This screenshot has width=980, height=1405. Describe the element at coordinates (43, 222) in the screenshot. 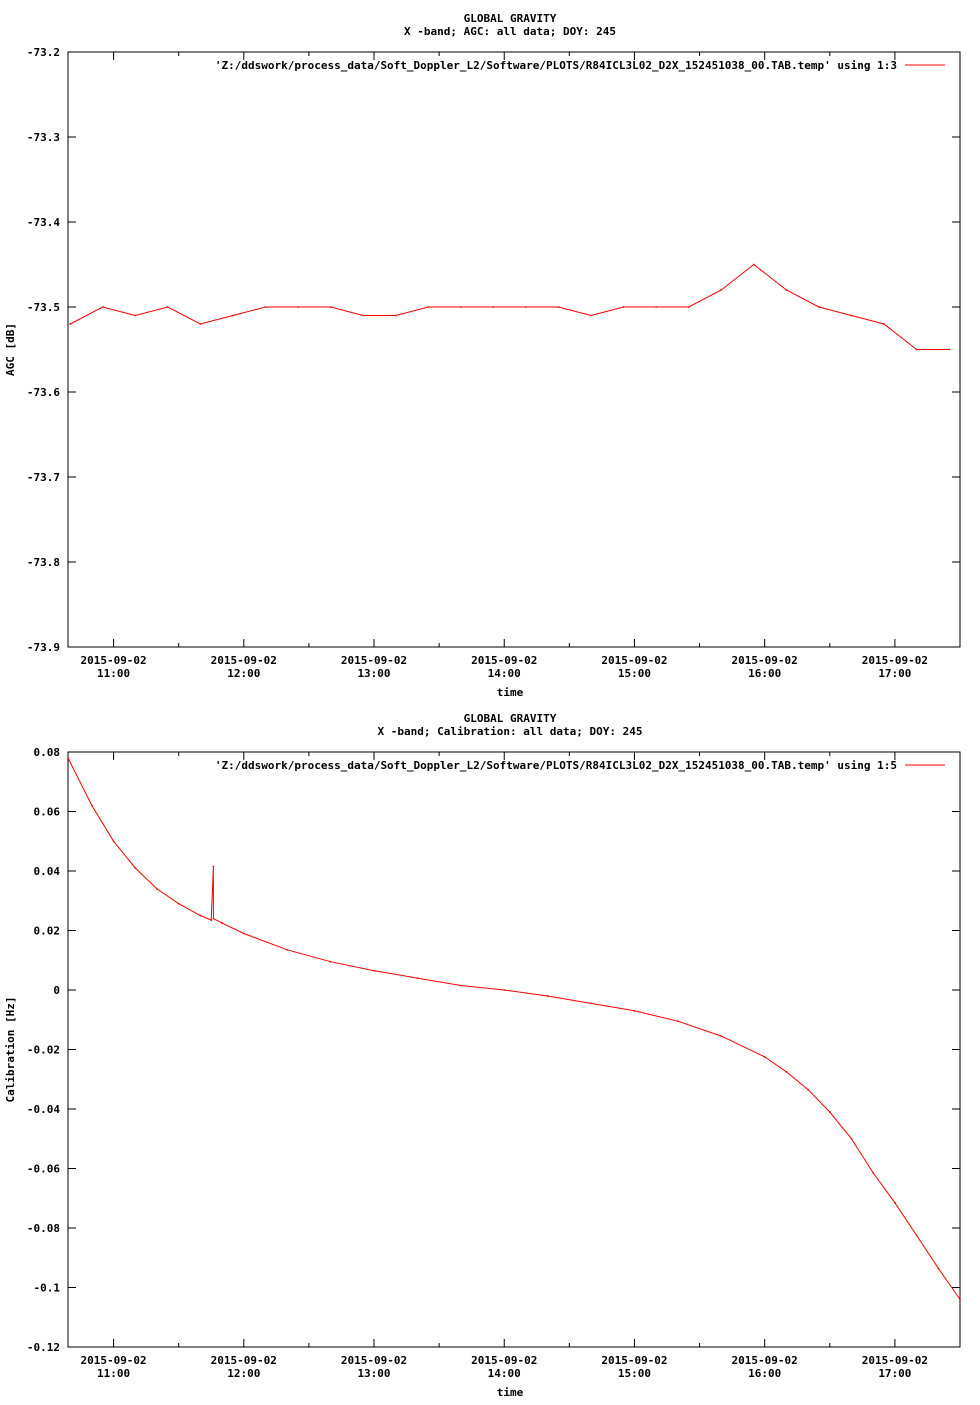

I see `y-tick-label: -73.4` at that location.